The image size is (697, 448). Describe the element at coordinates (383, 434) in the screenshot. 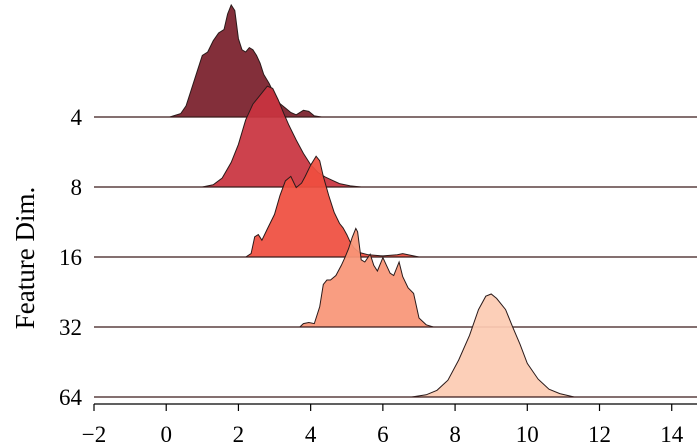

I see `x-tick-label: 6` at that location.